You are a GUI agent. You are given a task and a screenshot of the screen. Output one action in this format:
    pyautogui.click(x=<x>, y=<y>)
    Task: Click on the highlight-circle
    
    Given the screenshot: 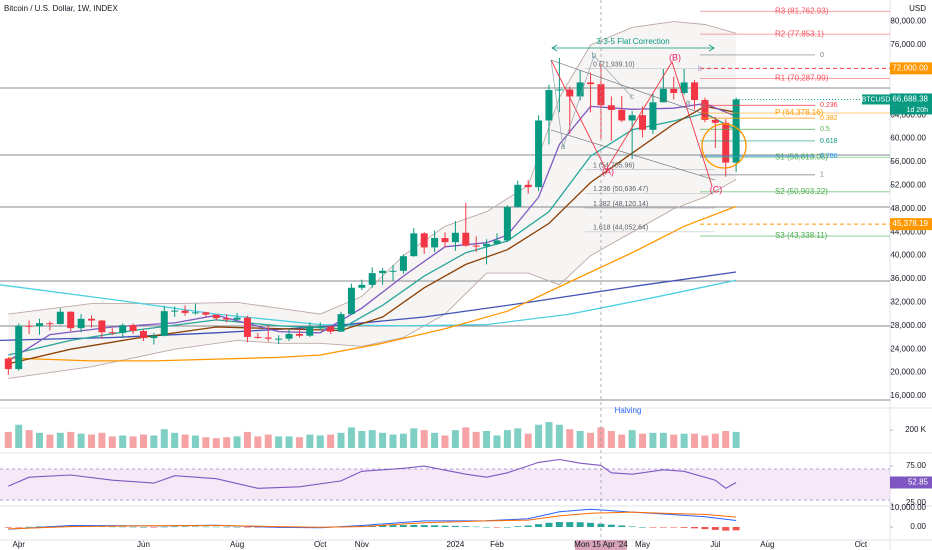 What is the action you would take?
    pyautogui.click(x=724, y=146)
    